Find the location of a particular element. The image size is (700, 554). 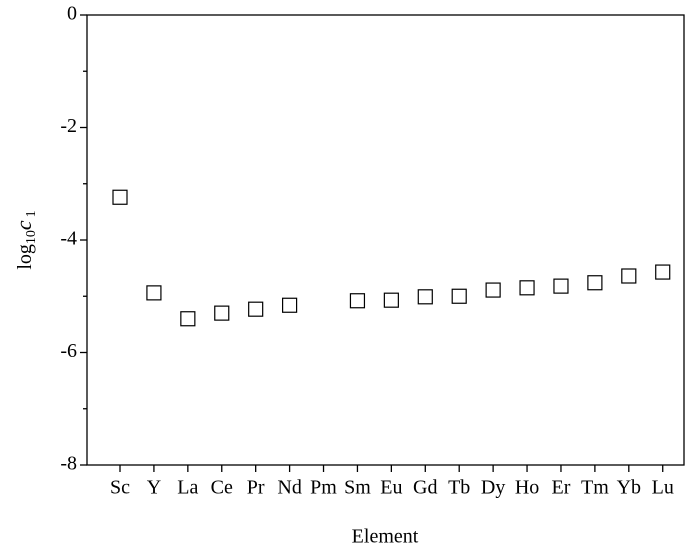

x-tick-label: Eu is located at coordinates (391, 488).